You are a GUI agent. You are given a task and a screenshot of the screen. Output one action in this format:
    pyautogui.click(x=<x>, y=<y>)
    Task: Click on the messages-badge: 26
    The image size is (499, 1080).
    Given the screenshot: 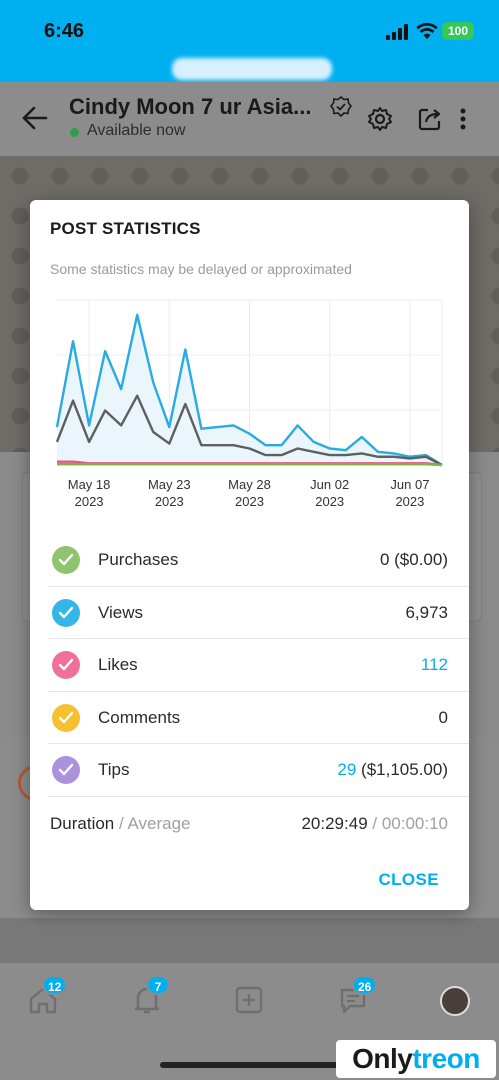 What is the action you would take?
    pyautogui.click(x=365, y=985)
    